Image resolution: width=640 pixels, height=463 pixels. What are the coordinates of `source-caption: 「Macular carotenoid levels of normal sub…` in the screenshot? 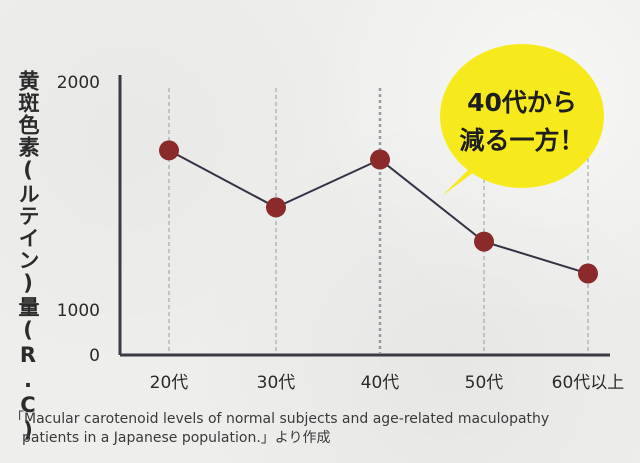 It's located at (322, 429).